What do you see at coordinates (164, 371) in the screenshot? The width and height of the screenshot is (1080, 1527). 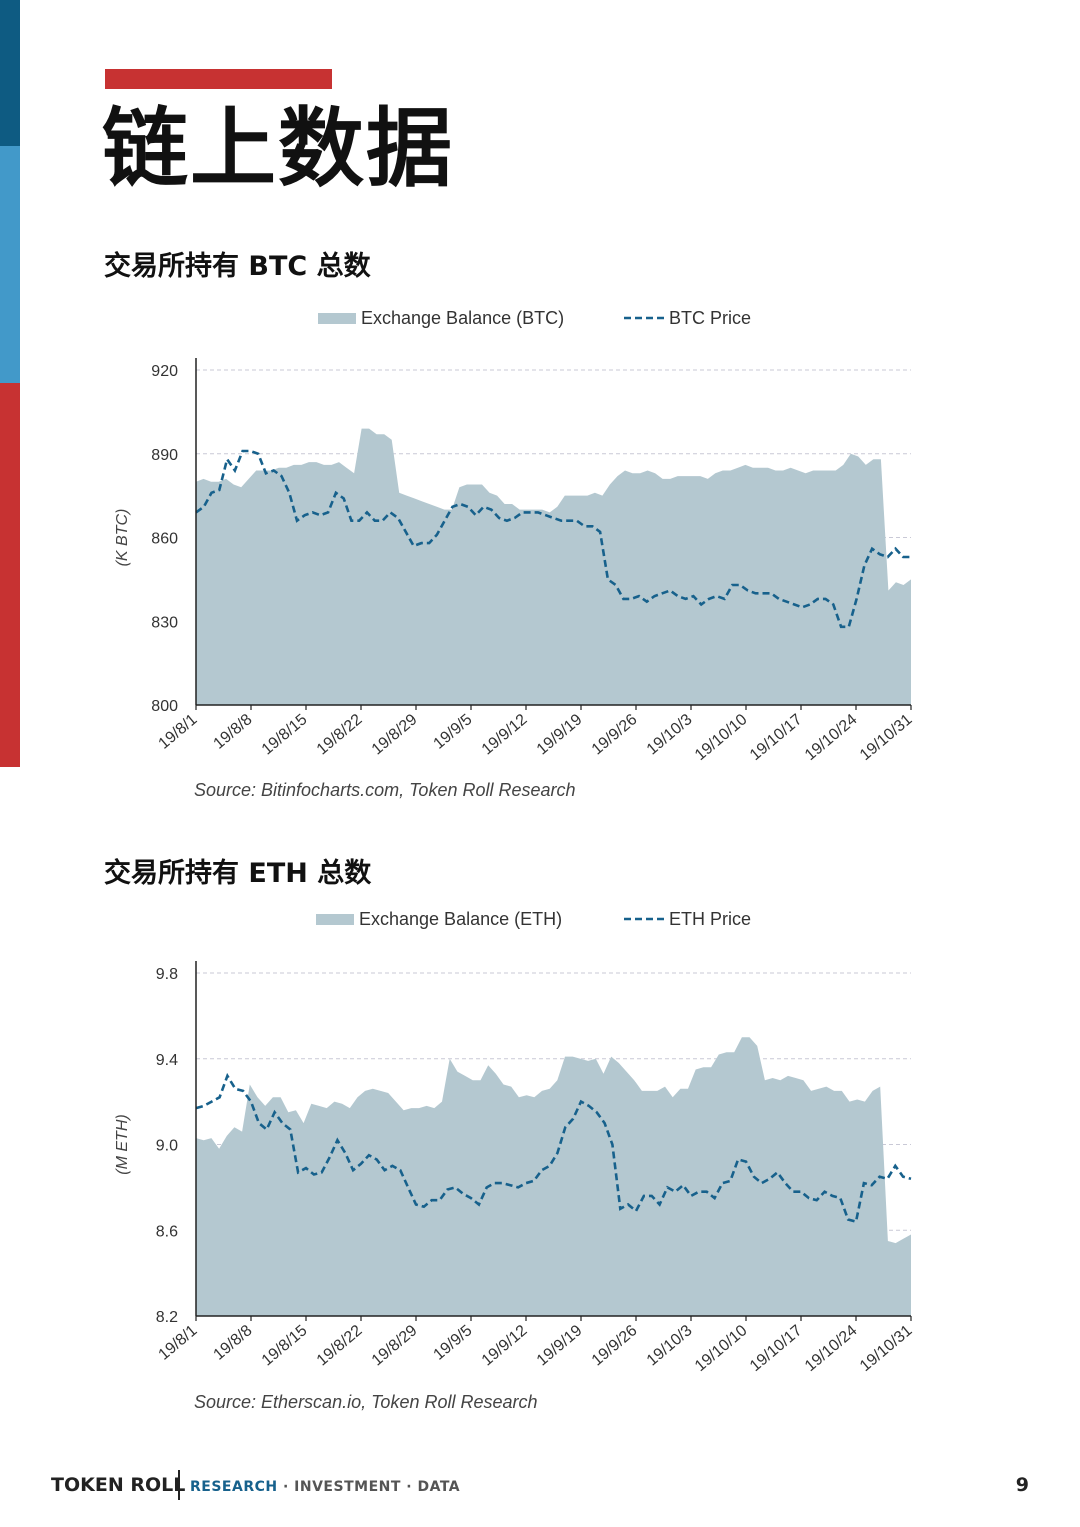 I see `btc-y-tick-label: 920` at bounding box center [164, 371].